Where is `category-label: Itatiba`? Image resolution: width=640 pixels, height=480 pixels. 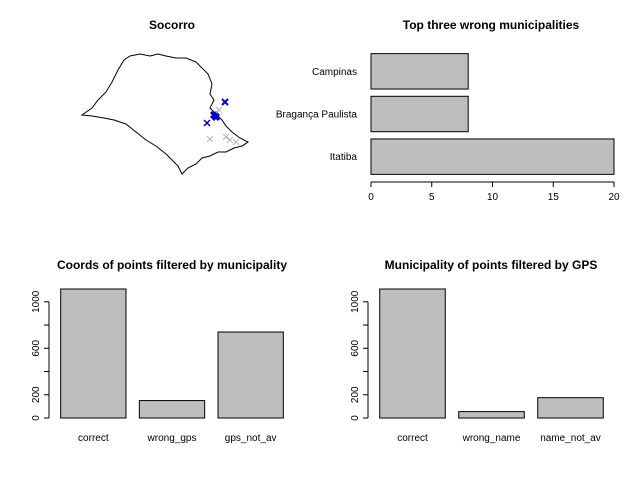
category-label: Itatiba is located at coordinates (344, 157).